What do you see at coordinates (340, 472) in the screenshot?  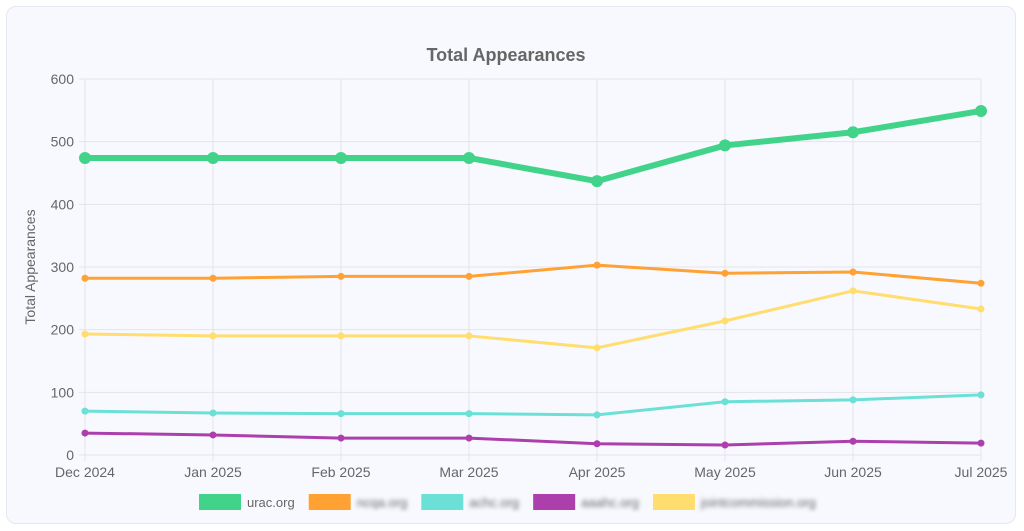 I see `x-tick-label: Feb 2025` at bounding box center [340, 472].